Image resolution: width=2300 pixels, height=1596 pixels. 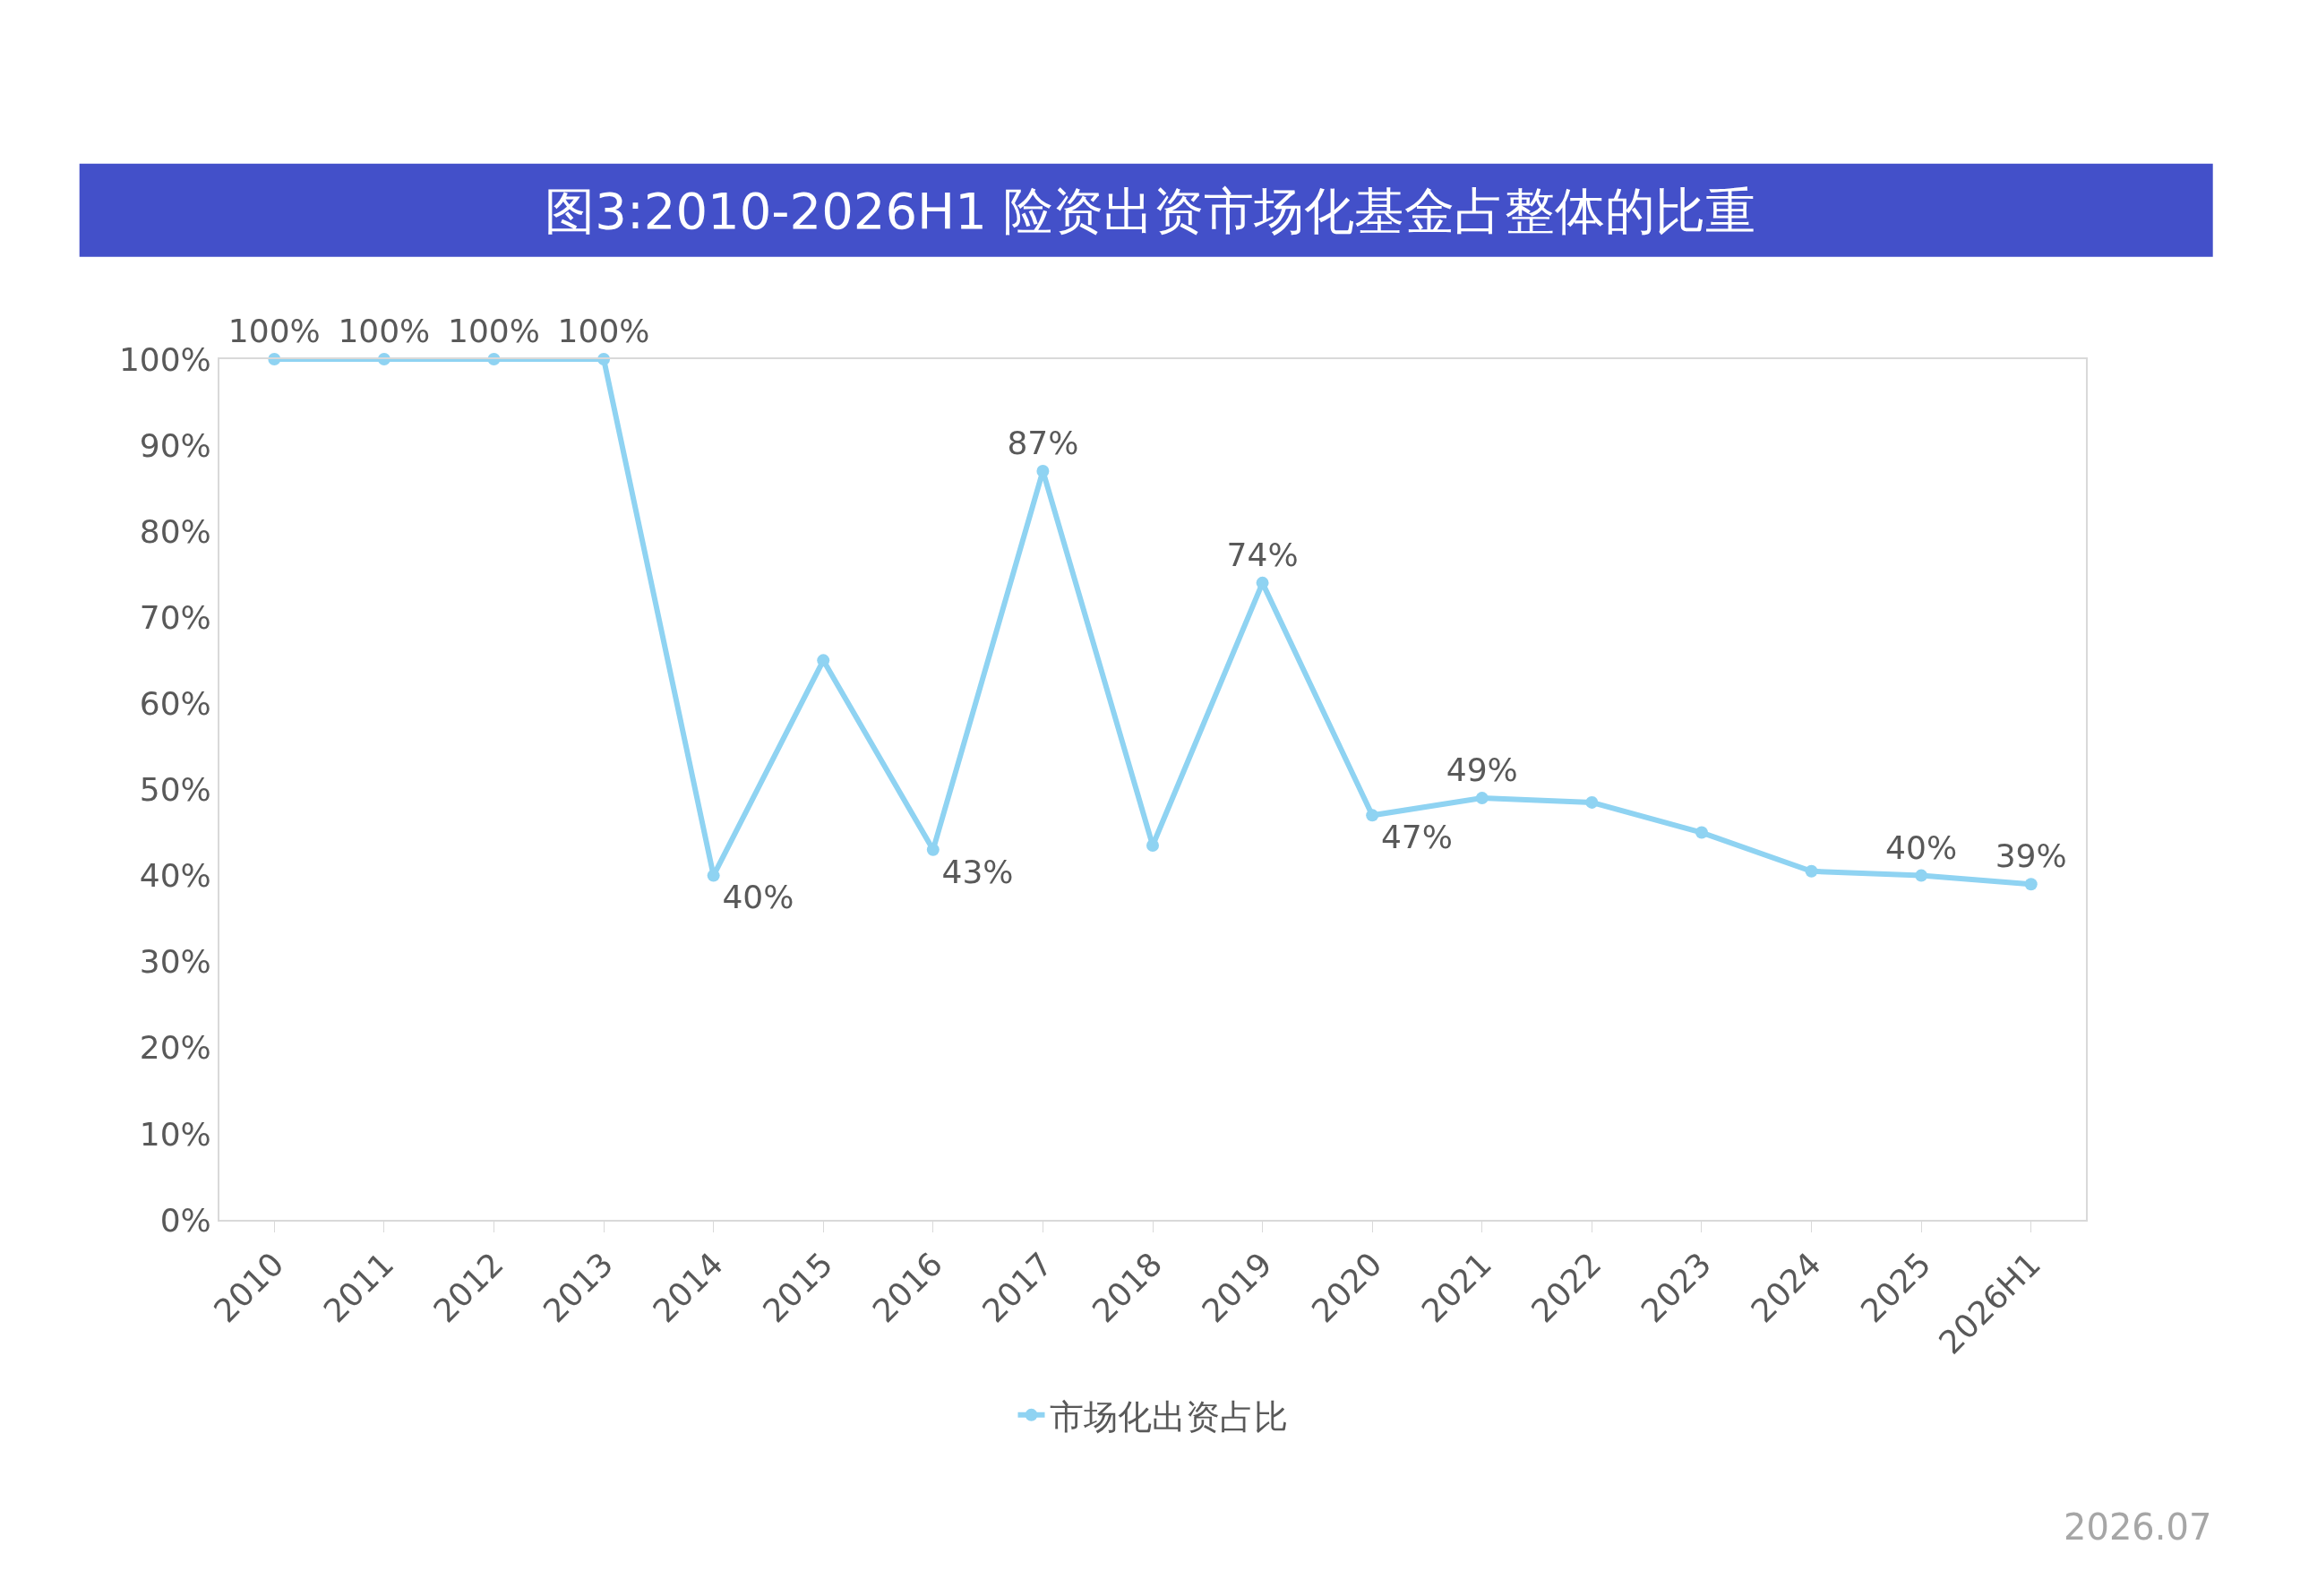 What do you see at coordinates (175, 704) in the screenshot?
I see `y-tick-label: 60%` at bounding box center [175, 704].